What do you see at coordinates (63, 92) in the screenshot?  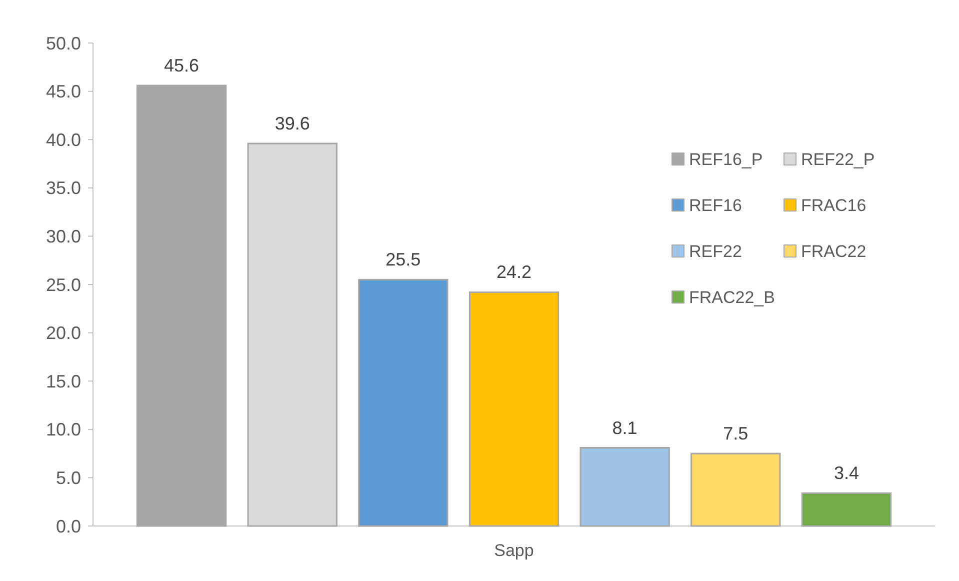 I see `y-tick-label: 45.0` at bounding box center [63, 92].